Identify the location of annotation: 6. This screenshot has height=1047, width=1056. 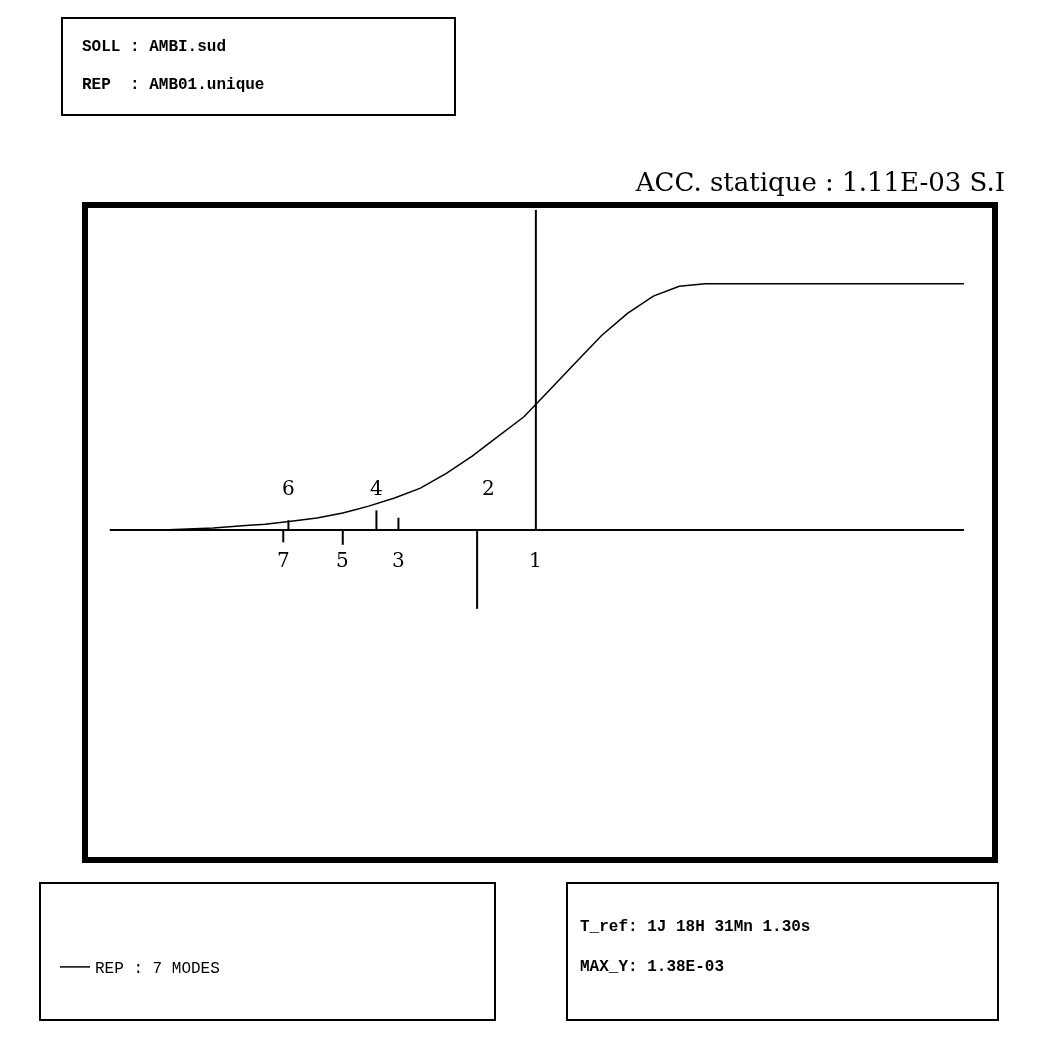
(288, 488).